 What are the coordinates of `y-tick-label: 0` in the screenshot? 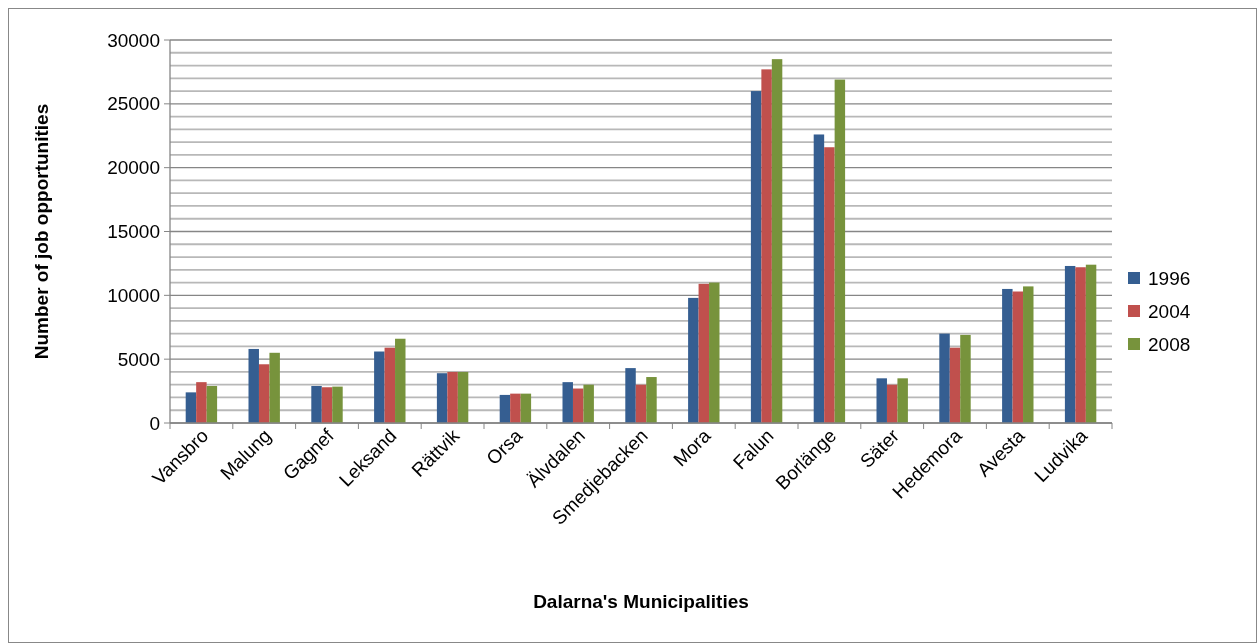 It's located at (154, 423).